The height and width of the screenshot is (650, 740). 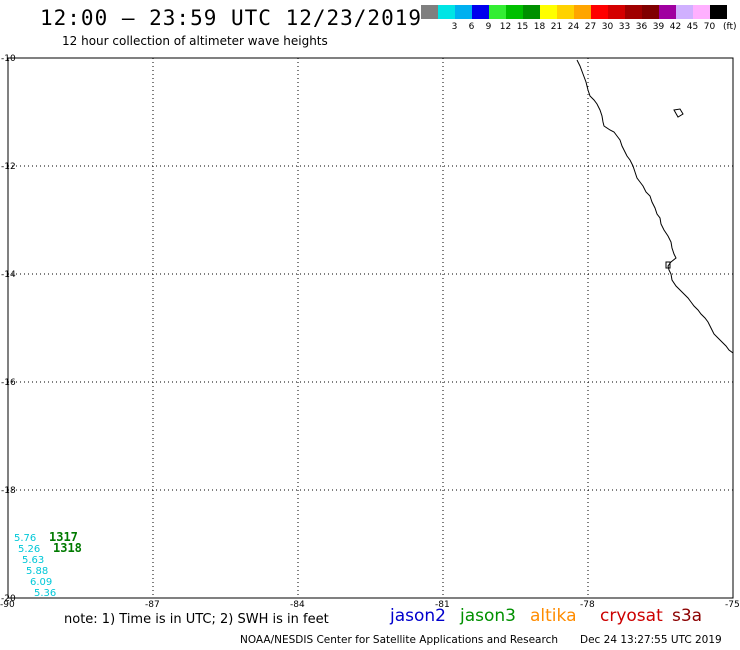 I want to click on scale-label: 36, so click(x=641, y=27).